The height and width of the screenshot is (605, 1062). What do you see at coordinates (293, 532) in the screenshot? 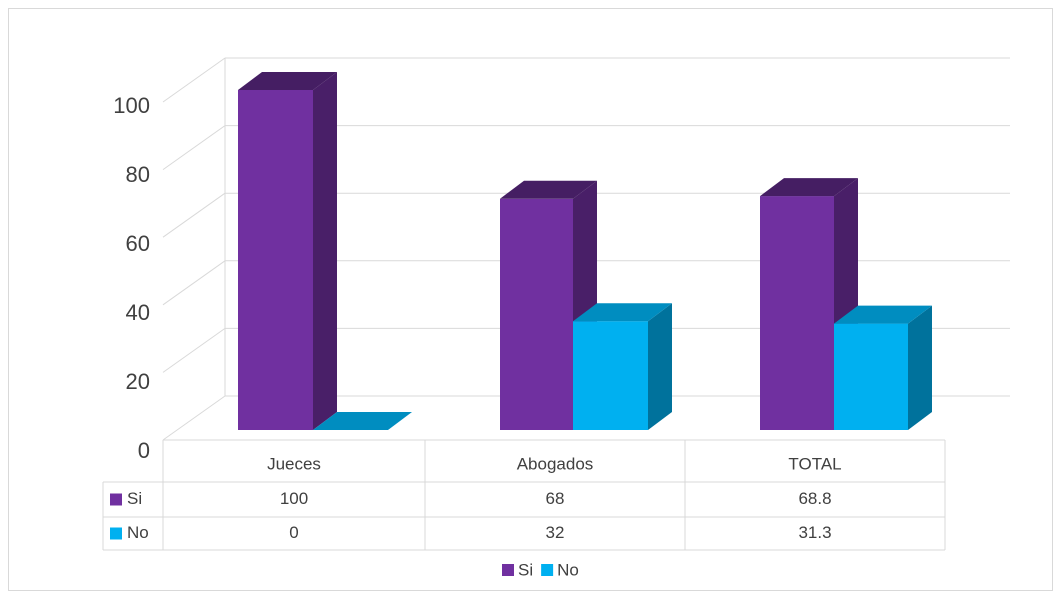
I see `table-value: 0` at bounding box center [293, 532].